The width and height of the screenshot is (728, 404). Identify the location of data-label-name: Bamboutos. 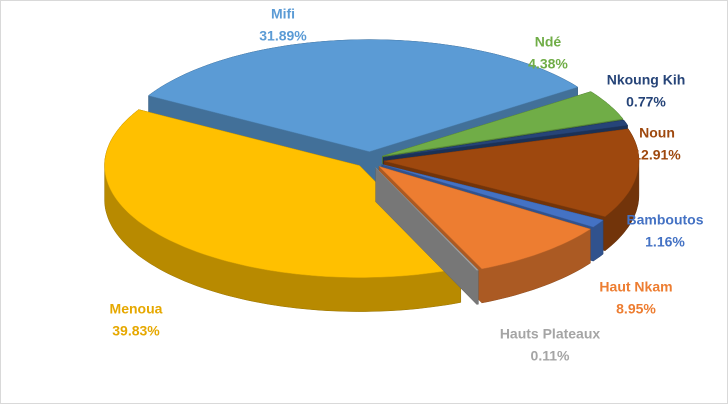
(665, 220).